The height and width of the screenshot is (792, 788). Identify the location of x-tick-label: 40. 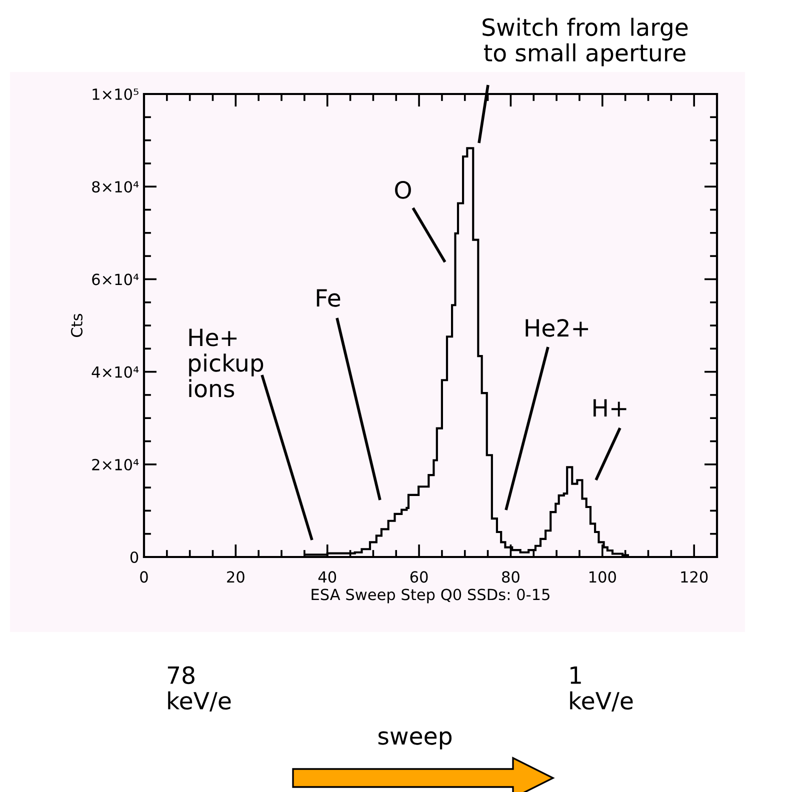
(327, 577).